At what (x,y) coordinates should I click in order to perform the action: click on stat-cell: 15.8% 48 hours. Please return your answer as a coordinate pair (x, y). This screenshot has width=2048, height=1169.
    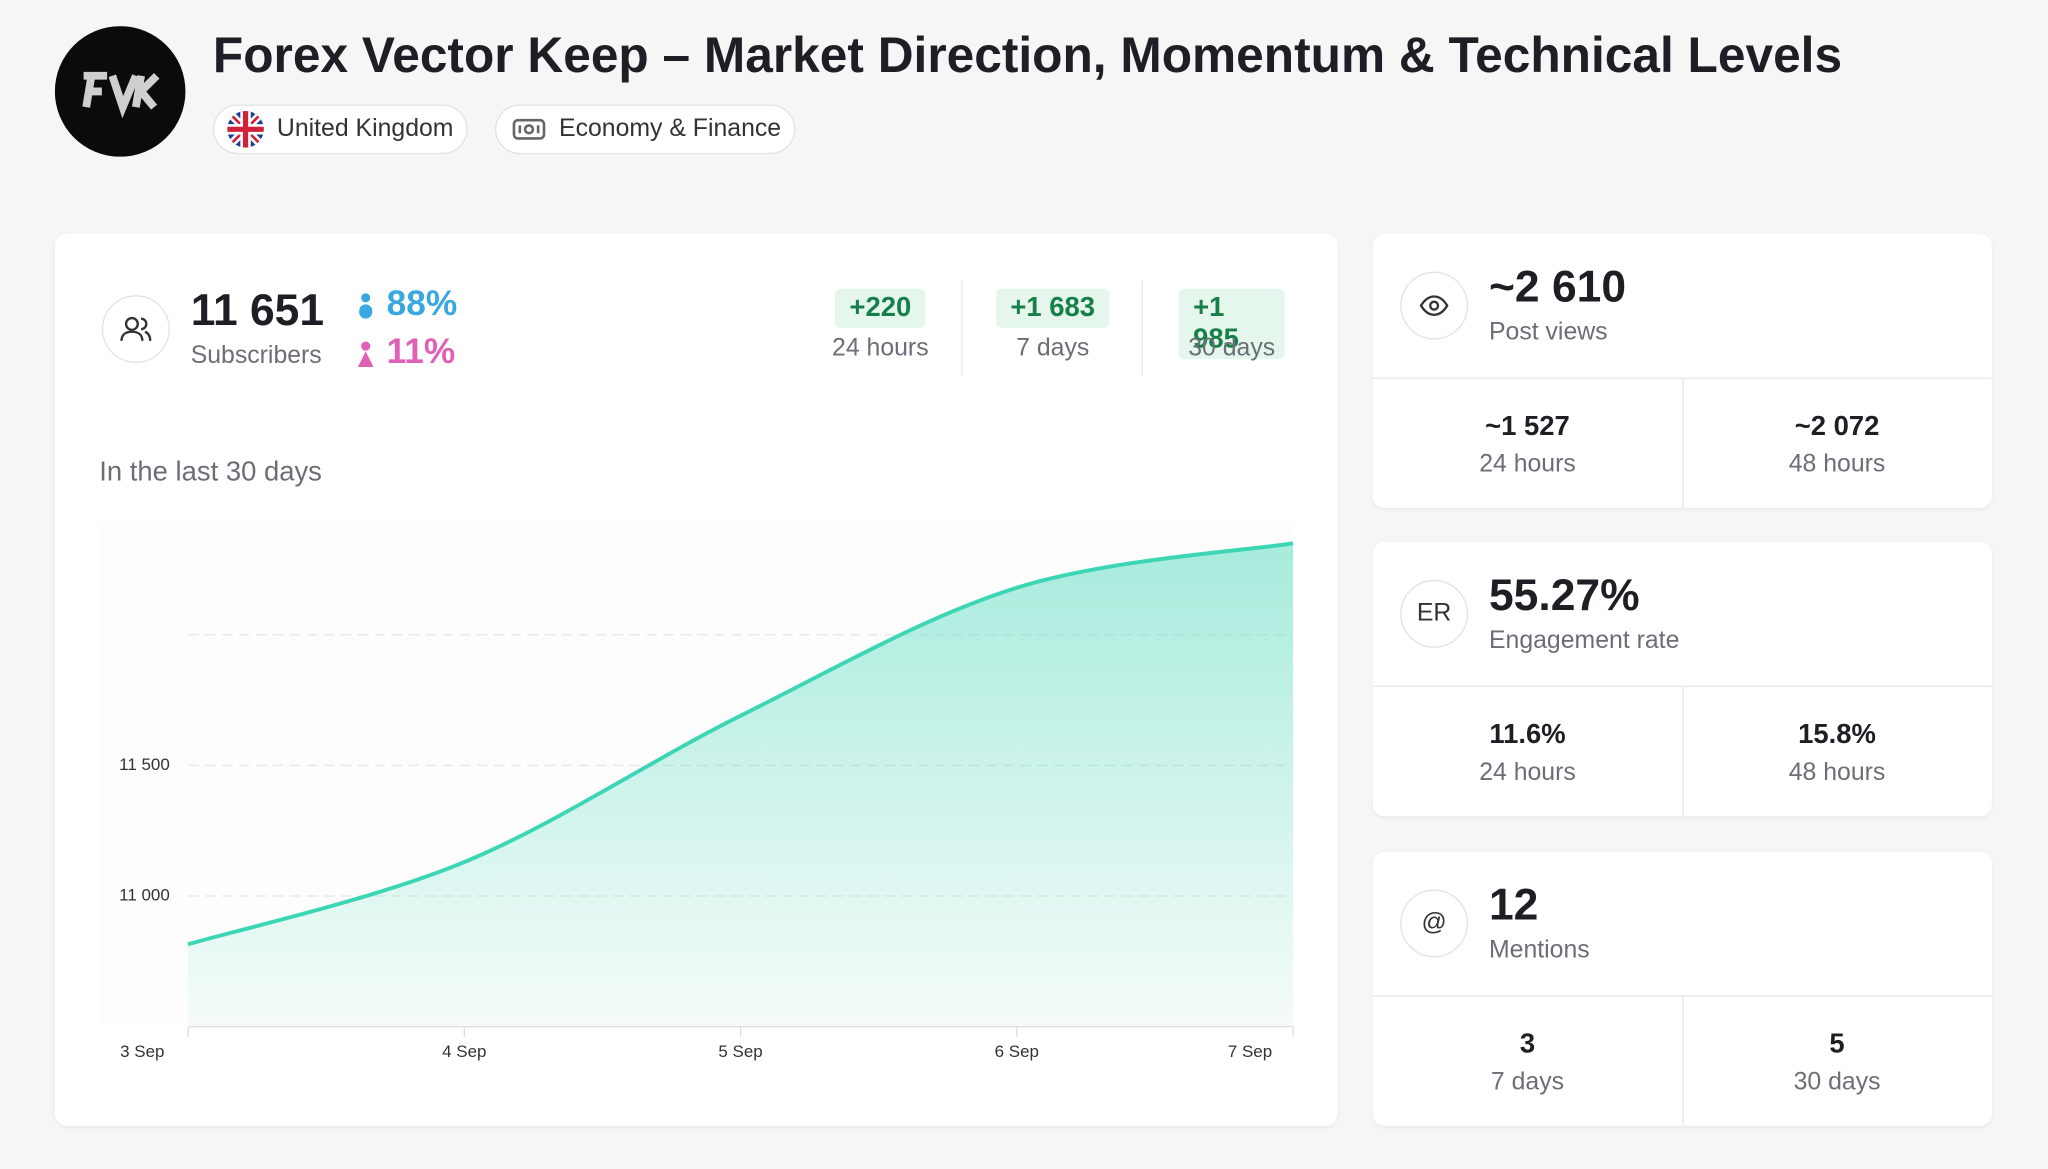
    Looking at the image, I should click on (1837, 737).